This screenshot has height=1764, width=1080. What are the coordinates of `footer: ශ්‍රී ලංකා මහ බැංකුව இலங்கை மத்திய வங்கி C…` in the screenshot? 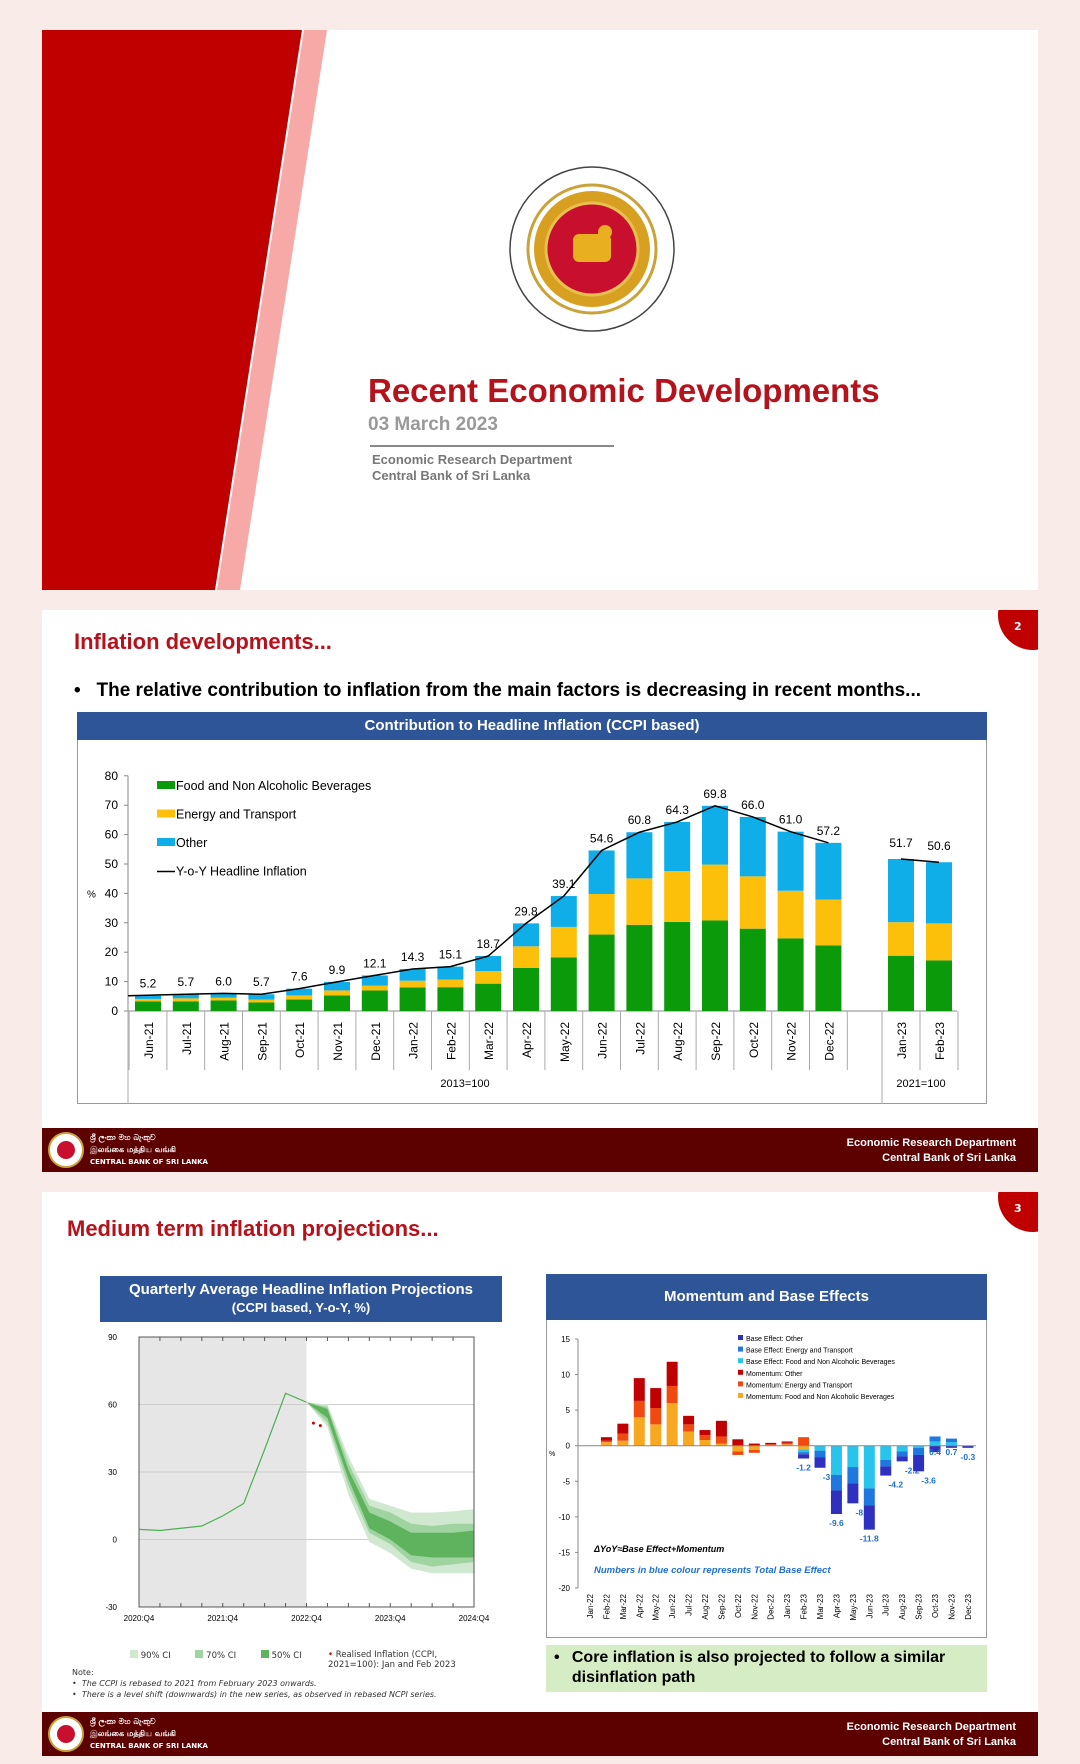 It's located at (540, 1150).